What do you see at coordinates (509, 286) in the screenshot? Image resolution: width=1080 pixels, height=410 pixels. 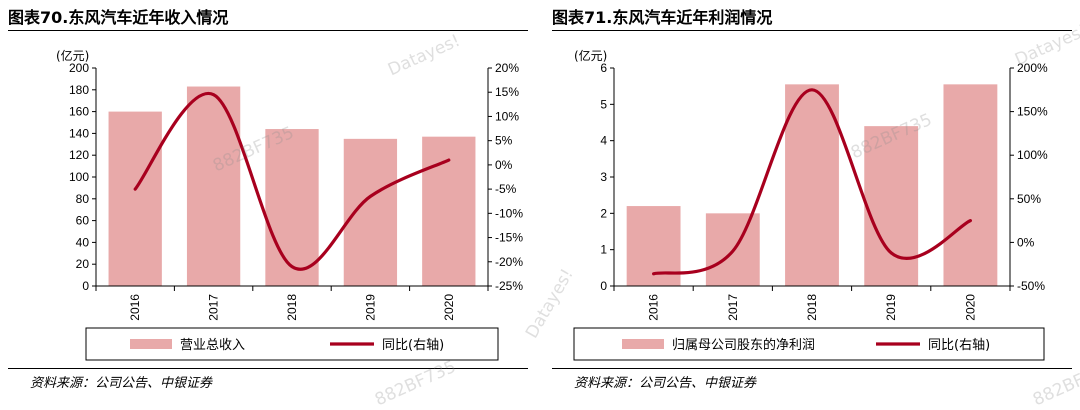 I see `y2-tick-label: -25%` at bounding box center [509, 286].